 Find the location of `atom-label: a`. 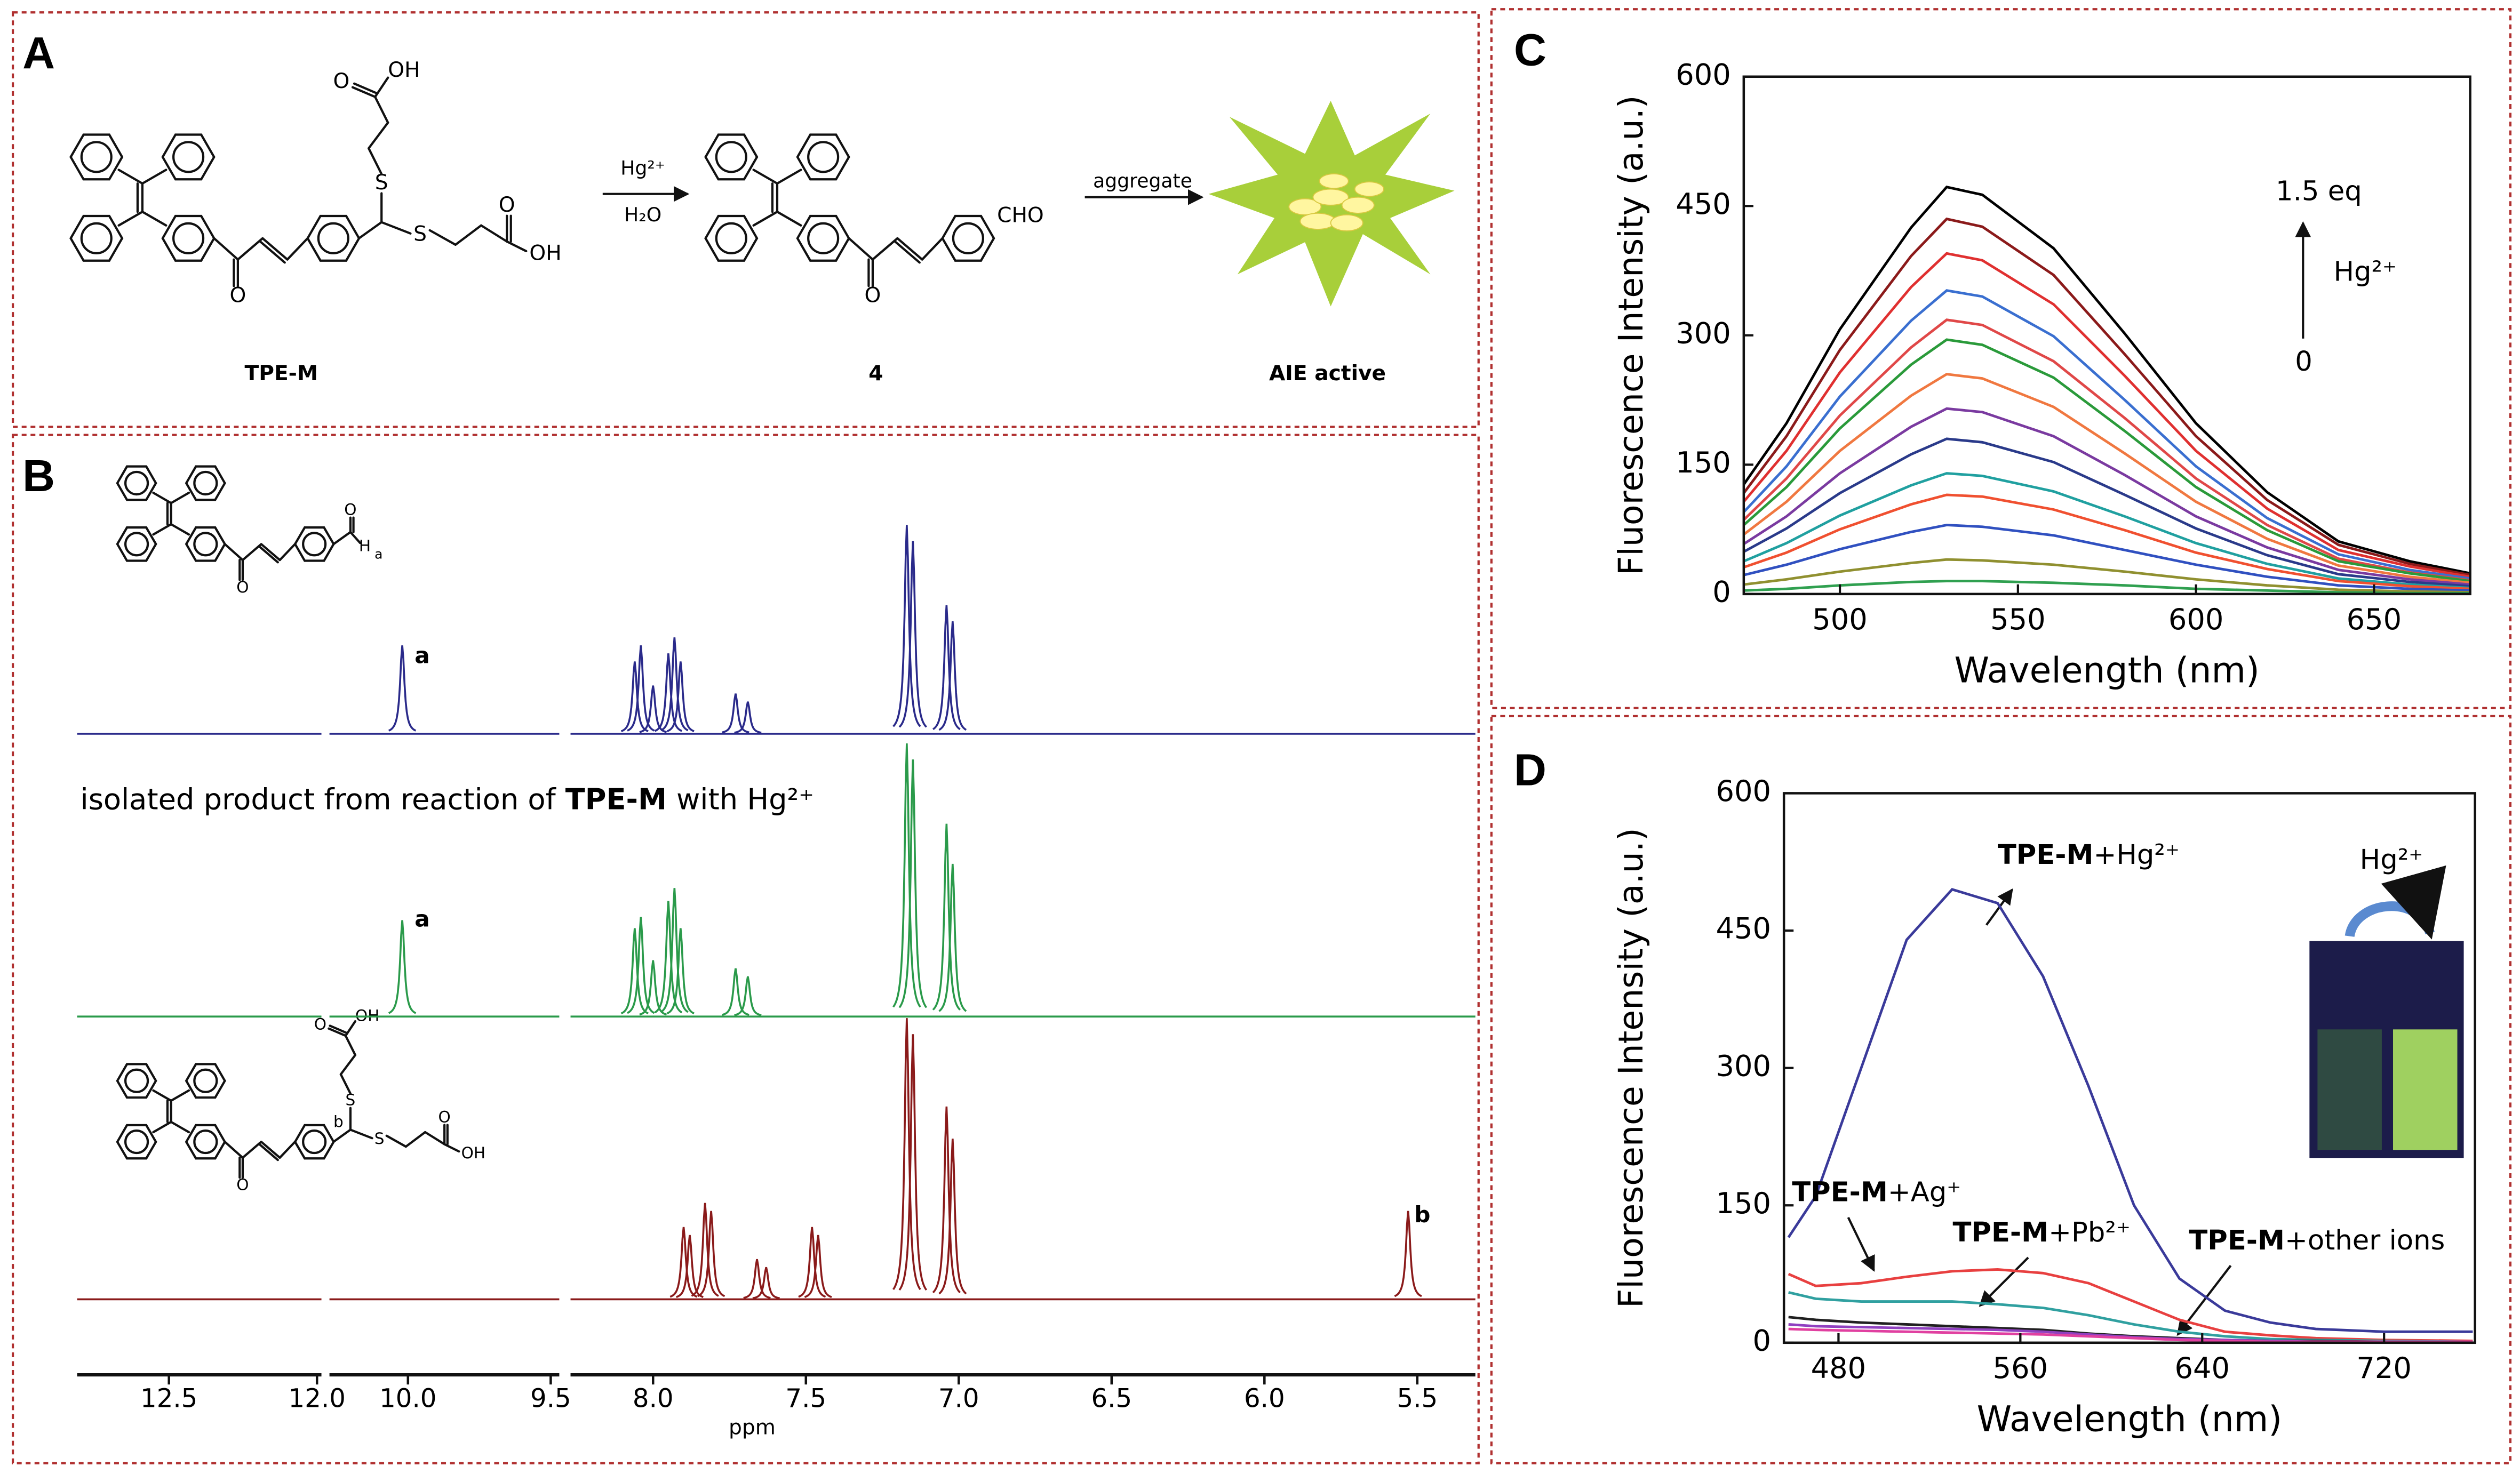

atom-label: a is located at coordinates (378, 554).